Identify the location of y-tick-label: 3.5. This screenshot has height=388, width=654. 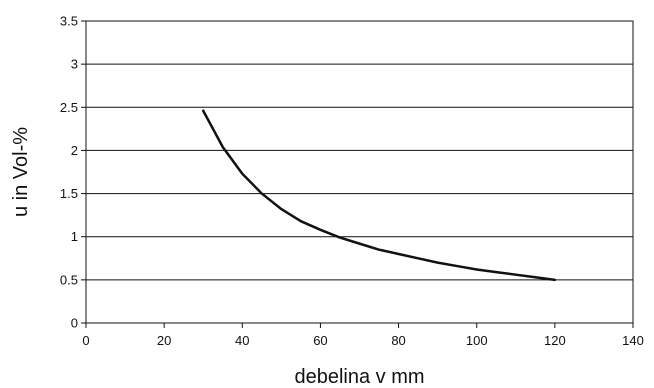
(69, 21).